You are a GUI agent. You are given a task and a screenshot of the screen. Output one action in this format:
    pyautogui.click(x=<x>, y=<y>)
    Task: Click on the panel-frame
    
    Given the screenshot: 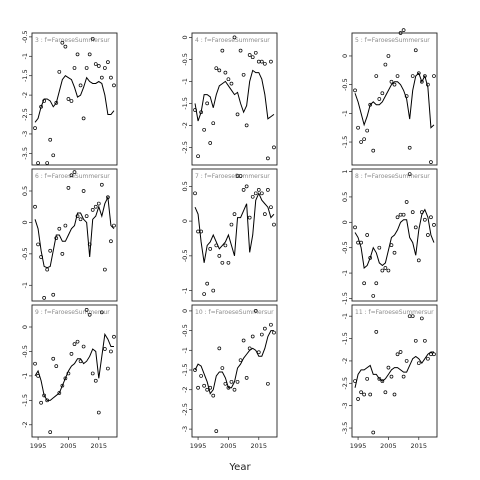 What is the action you would take?
    pyautogui.click(x=234, y=371)
    